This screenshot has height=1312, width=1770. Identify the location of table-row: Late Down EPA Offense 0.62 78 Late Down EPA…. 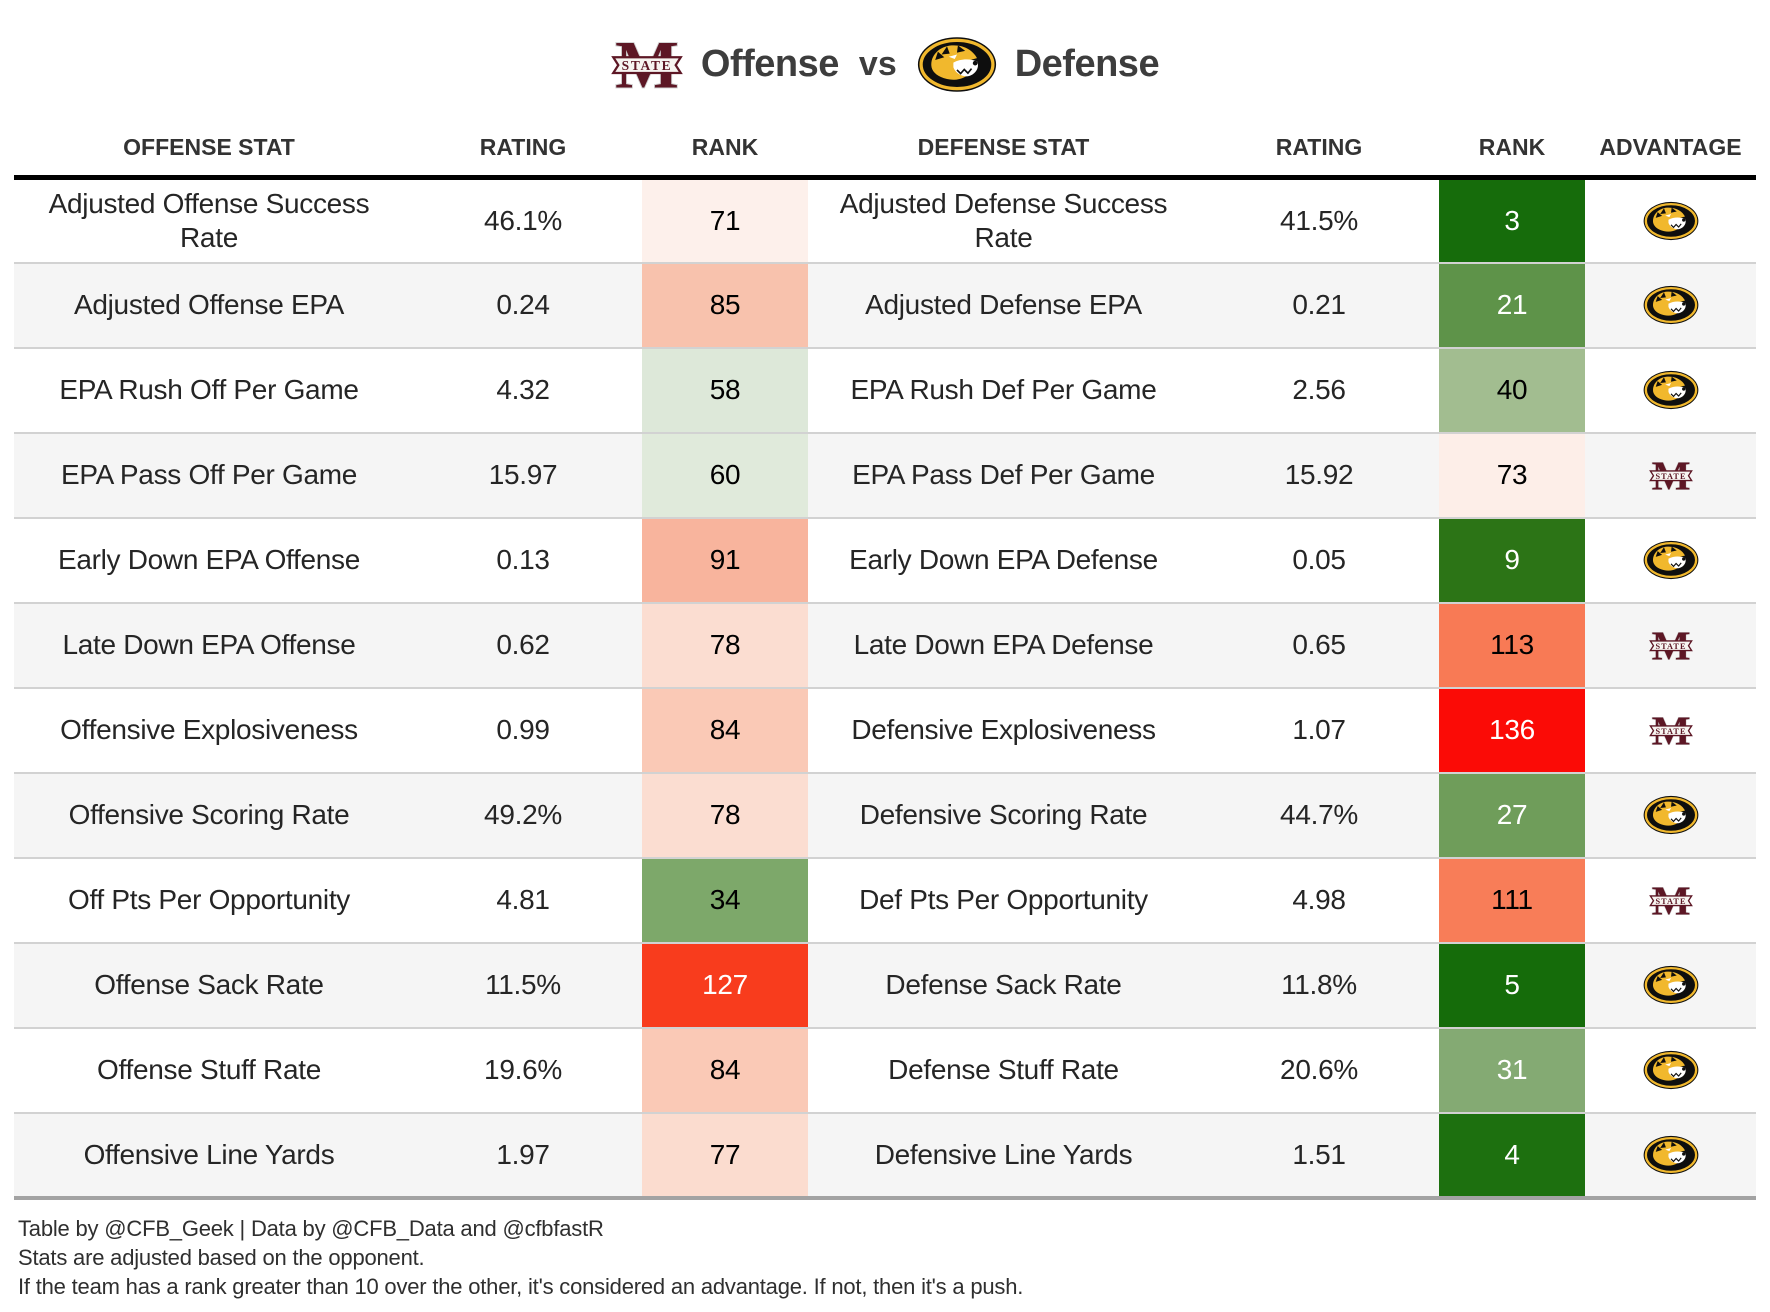
(885, 645).